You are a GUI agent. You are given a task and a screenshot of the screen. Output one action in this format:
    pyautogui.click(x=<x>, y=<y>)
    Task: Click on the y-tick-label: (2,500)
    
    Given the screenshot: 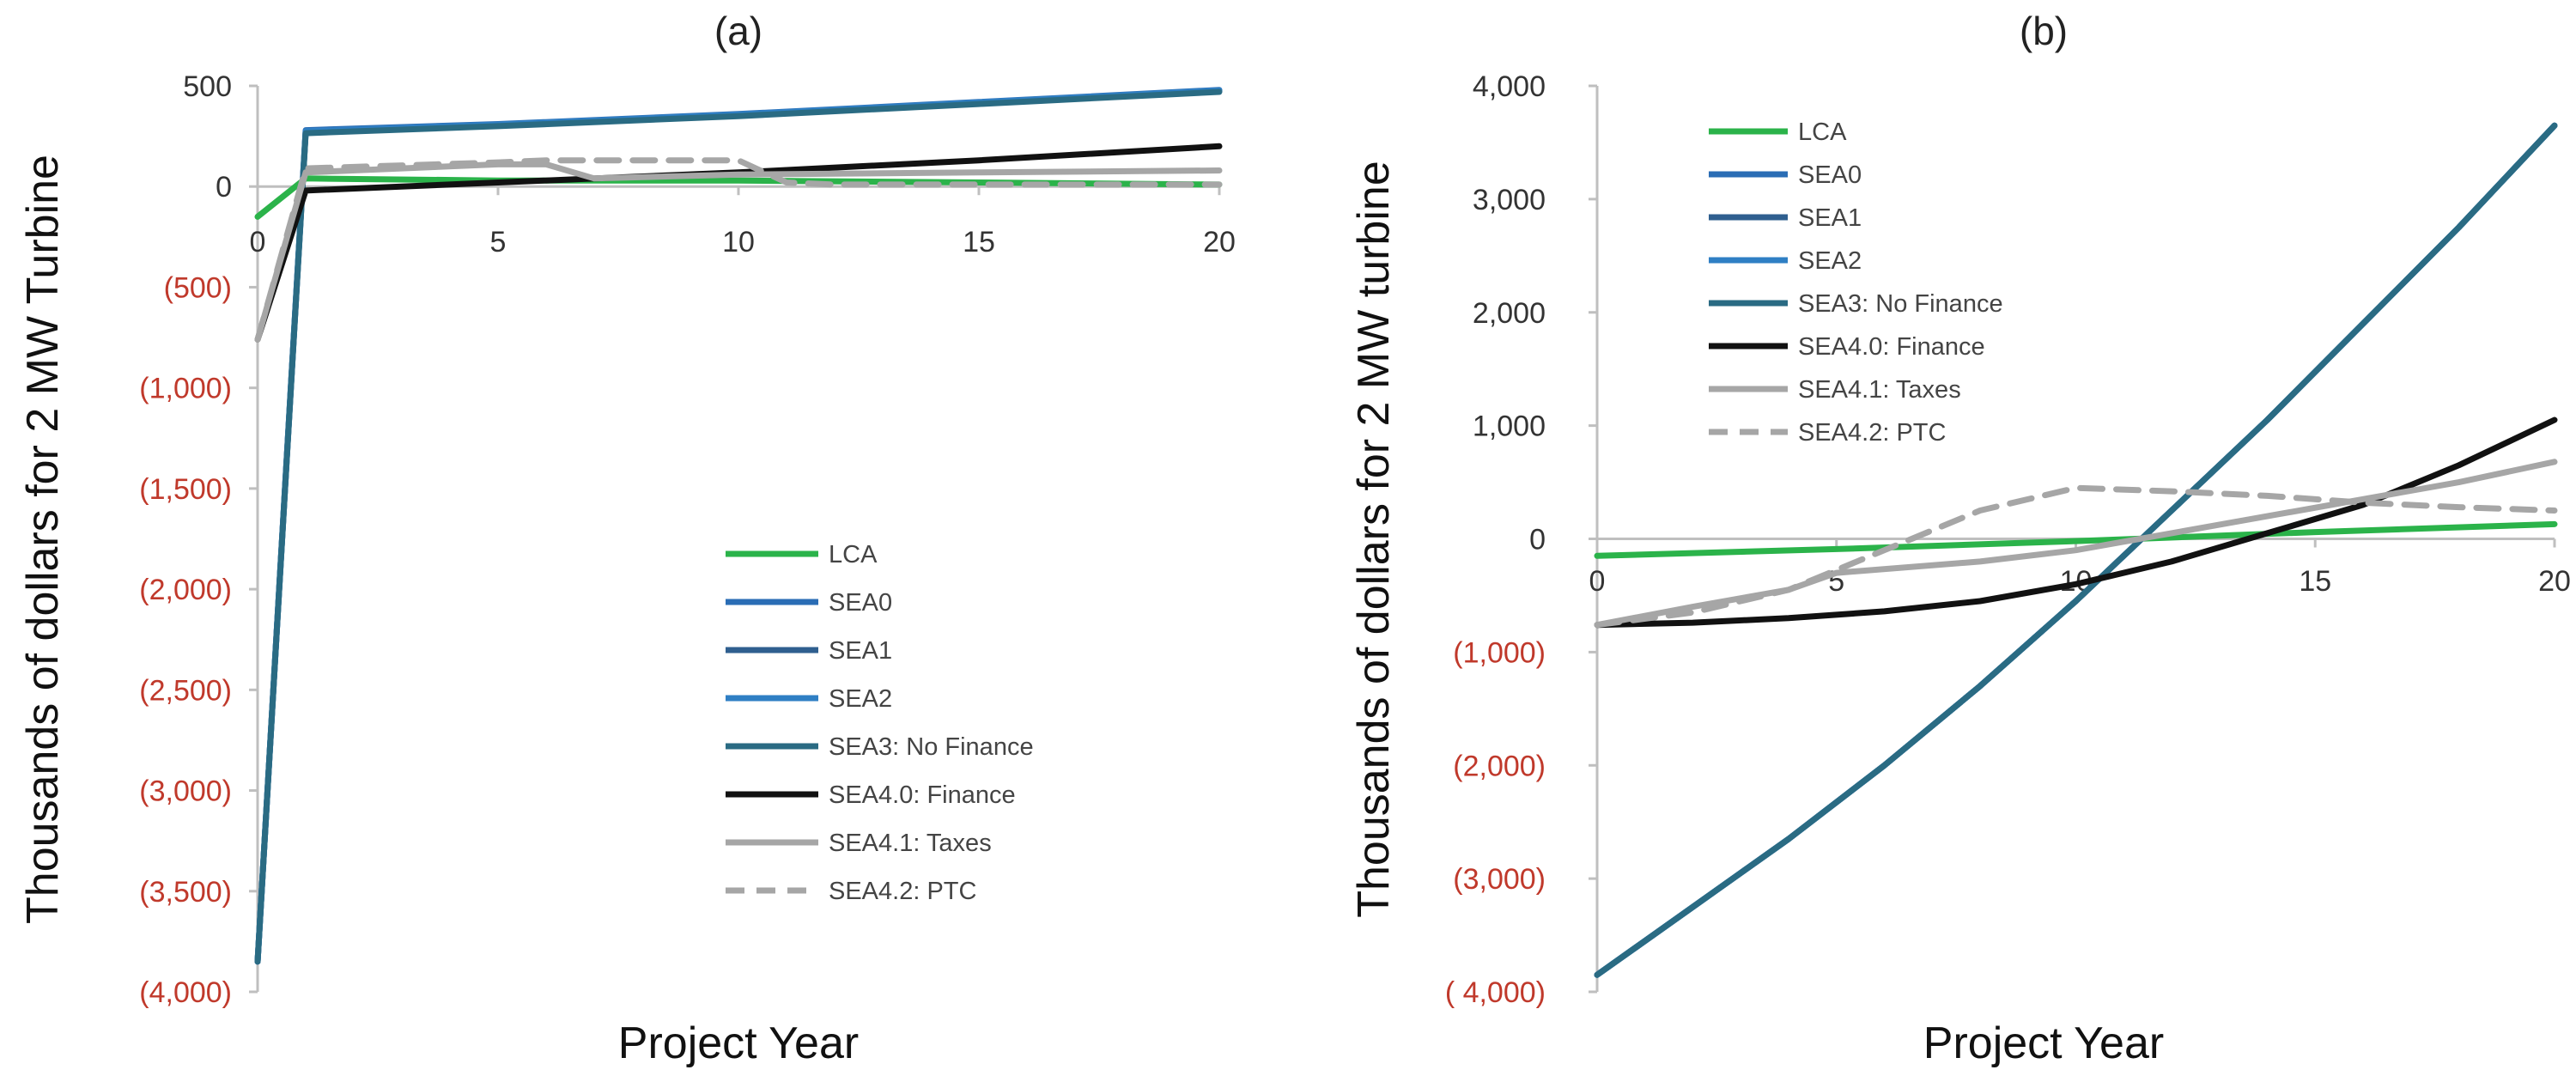 What is the action you would take?
    pyautogui.click(x=186, y=690)
    